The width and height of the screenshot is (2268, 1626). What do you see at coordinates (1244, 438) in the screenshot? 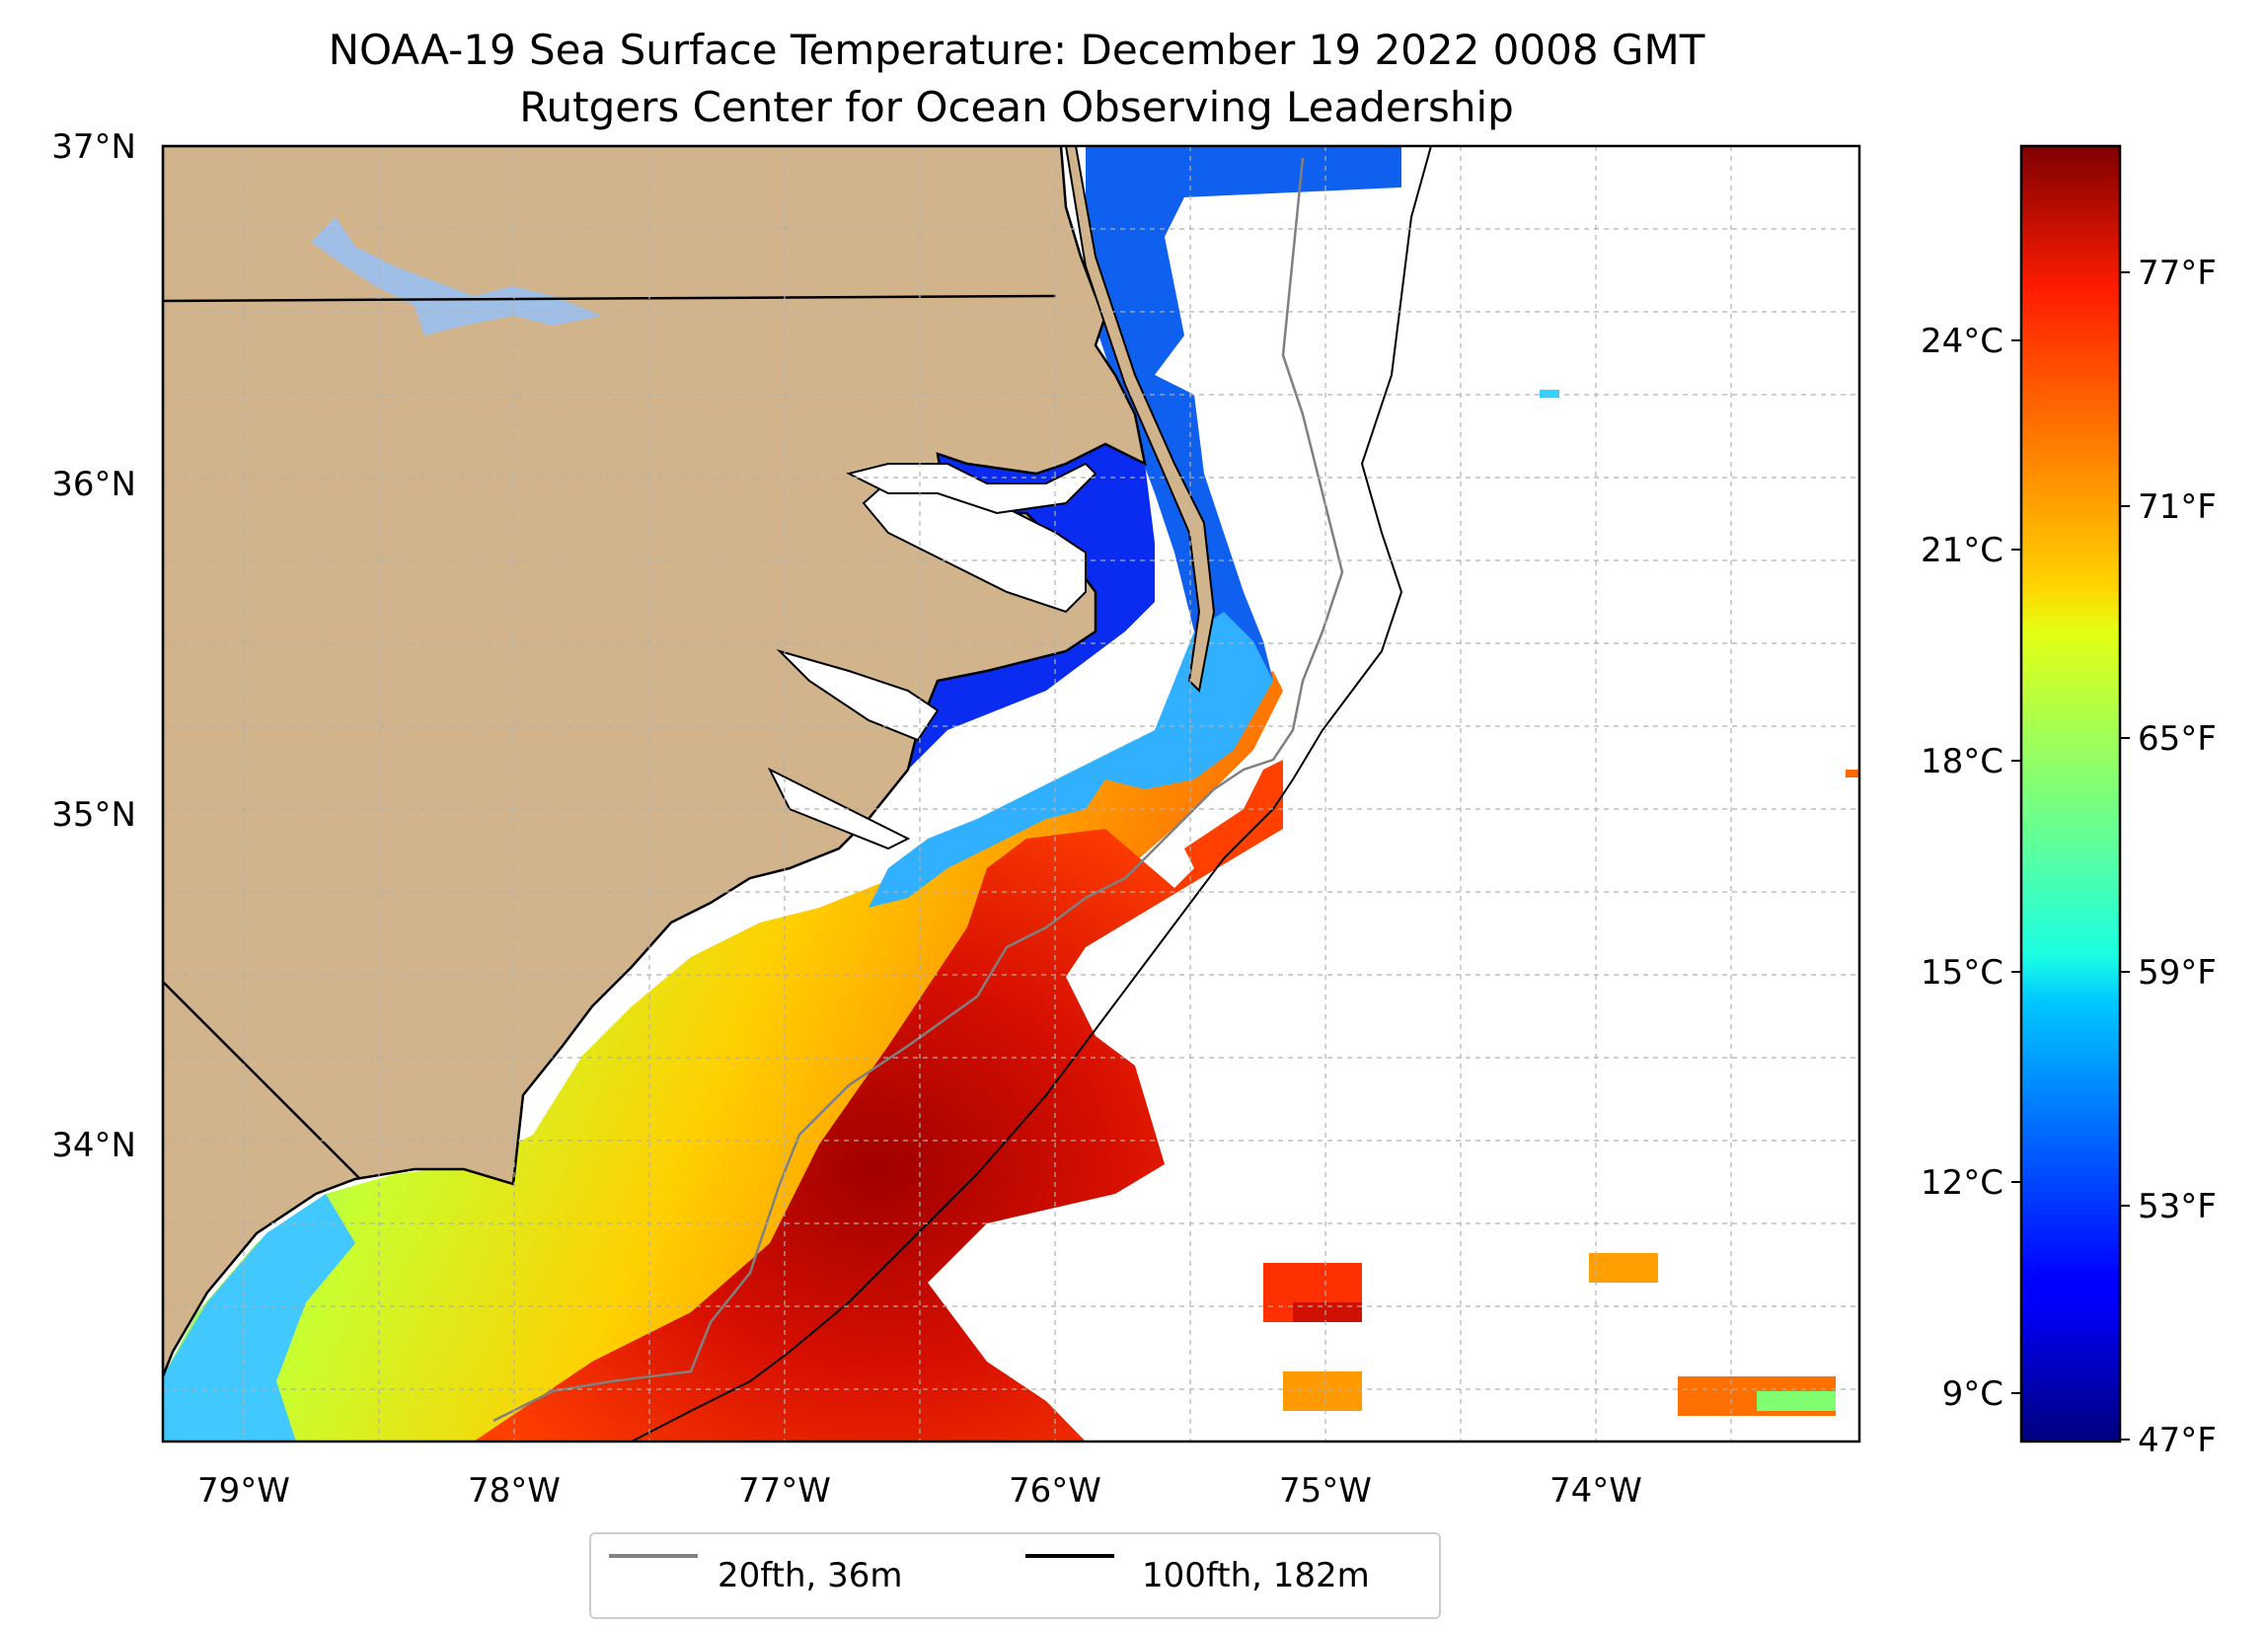
I see `sst-cold-shelf-north` at bounding box center [1244, 438].